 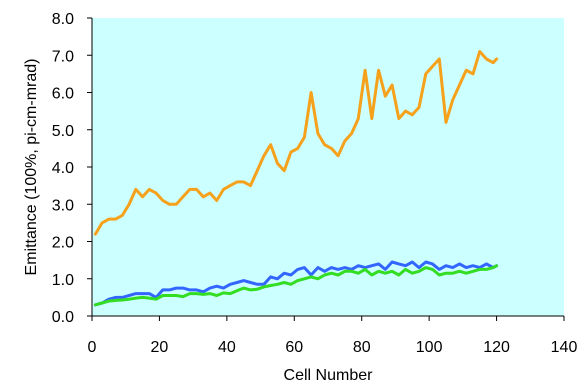 I want to click on y-tick-label: 7.0, so click(x=63, y=56).